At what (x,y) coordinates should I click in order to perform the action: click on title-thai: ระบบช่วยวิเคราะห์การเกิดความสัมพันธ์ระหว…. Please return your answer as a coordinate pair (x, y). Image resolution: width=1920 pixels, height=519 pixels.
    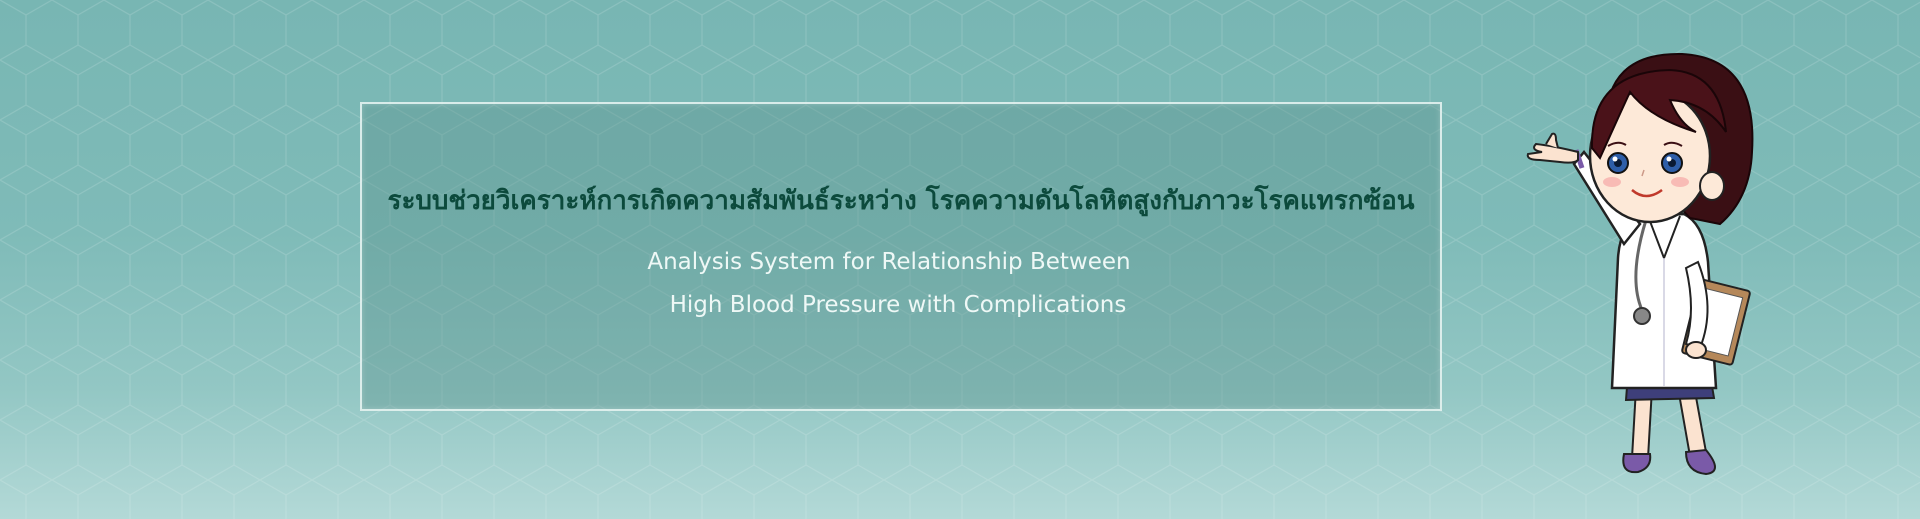
    Looking at the image, I should click on (901, 201).